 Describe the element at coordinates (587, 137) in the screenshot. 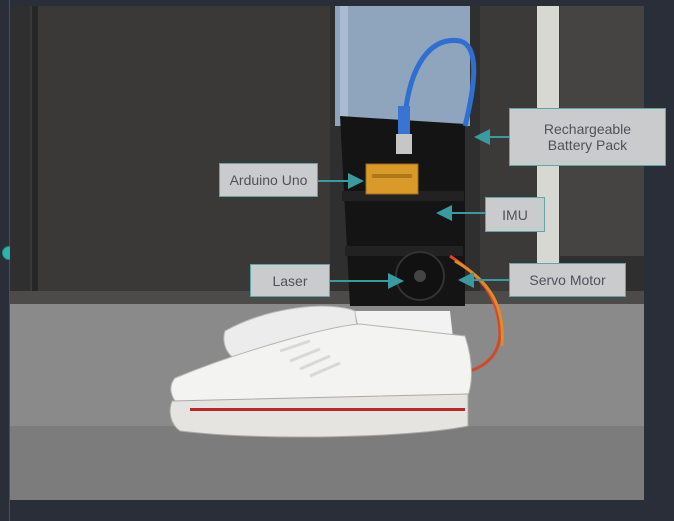

I see `battery-pack-label: Rechargeable Battery Pack` at that location.